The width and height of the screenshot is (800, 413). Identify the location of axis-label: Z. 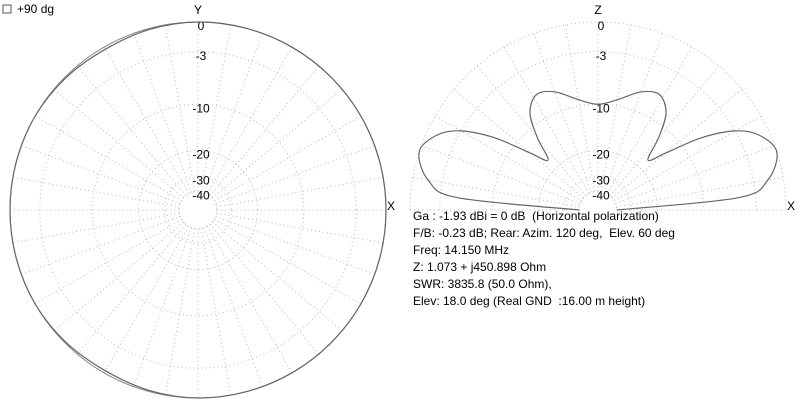
(597, 10).